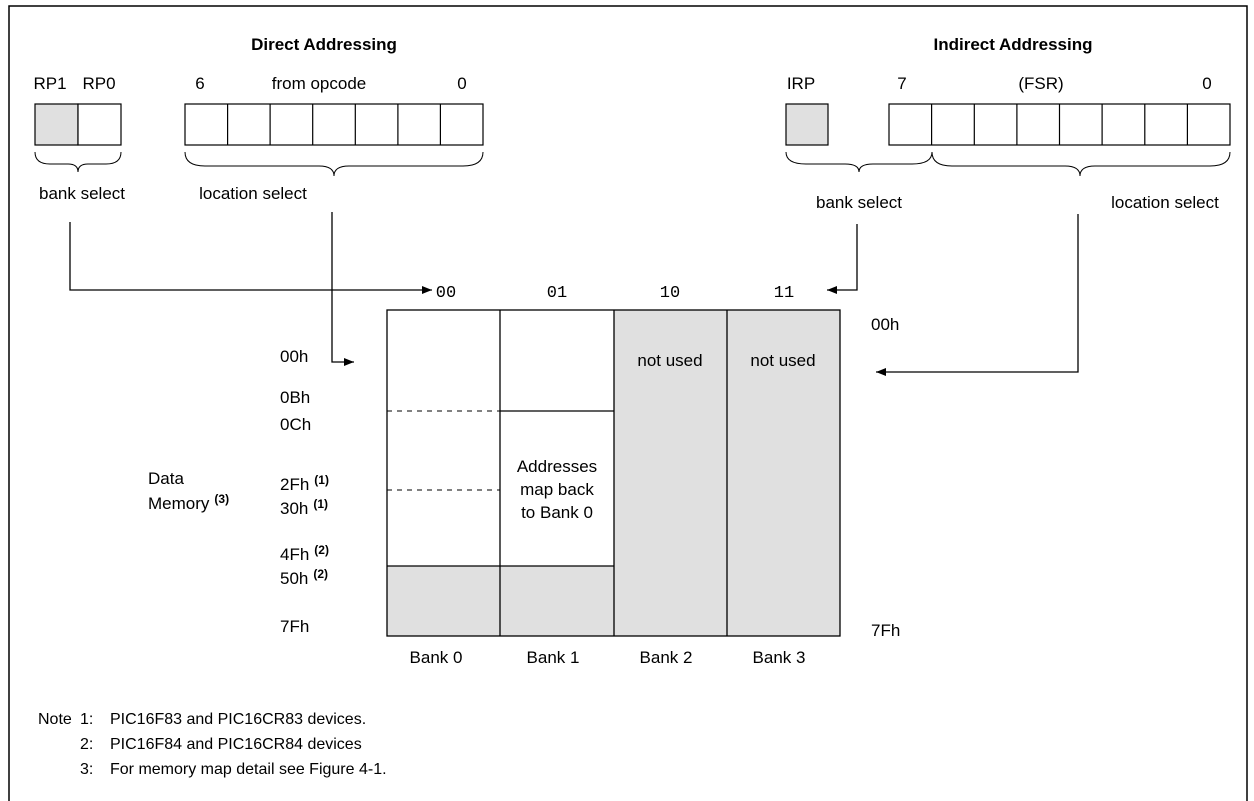  What do you see at coordinates (319, 83) in the screenshot?
I see `direct-bit-label: from opcode` at bounding box center [319, 83].